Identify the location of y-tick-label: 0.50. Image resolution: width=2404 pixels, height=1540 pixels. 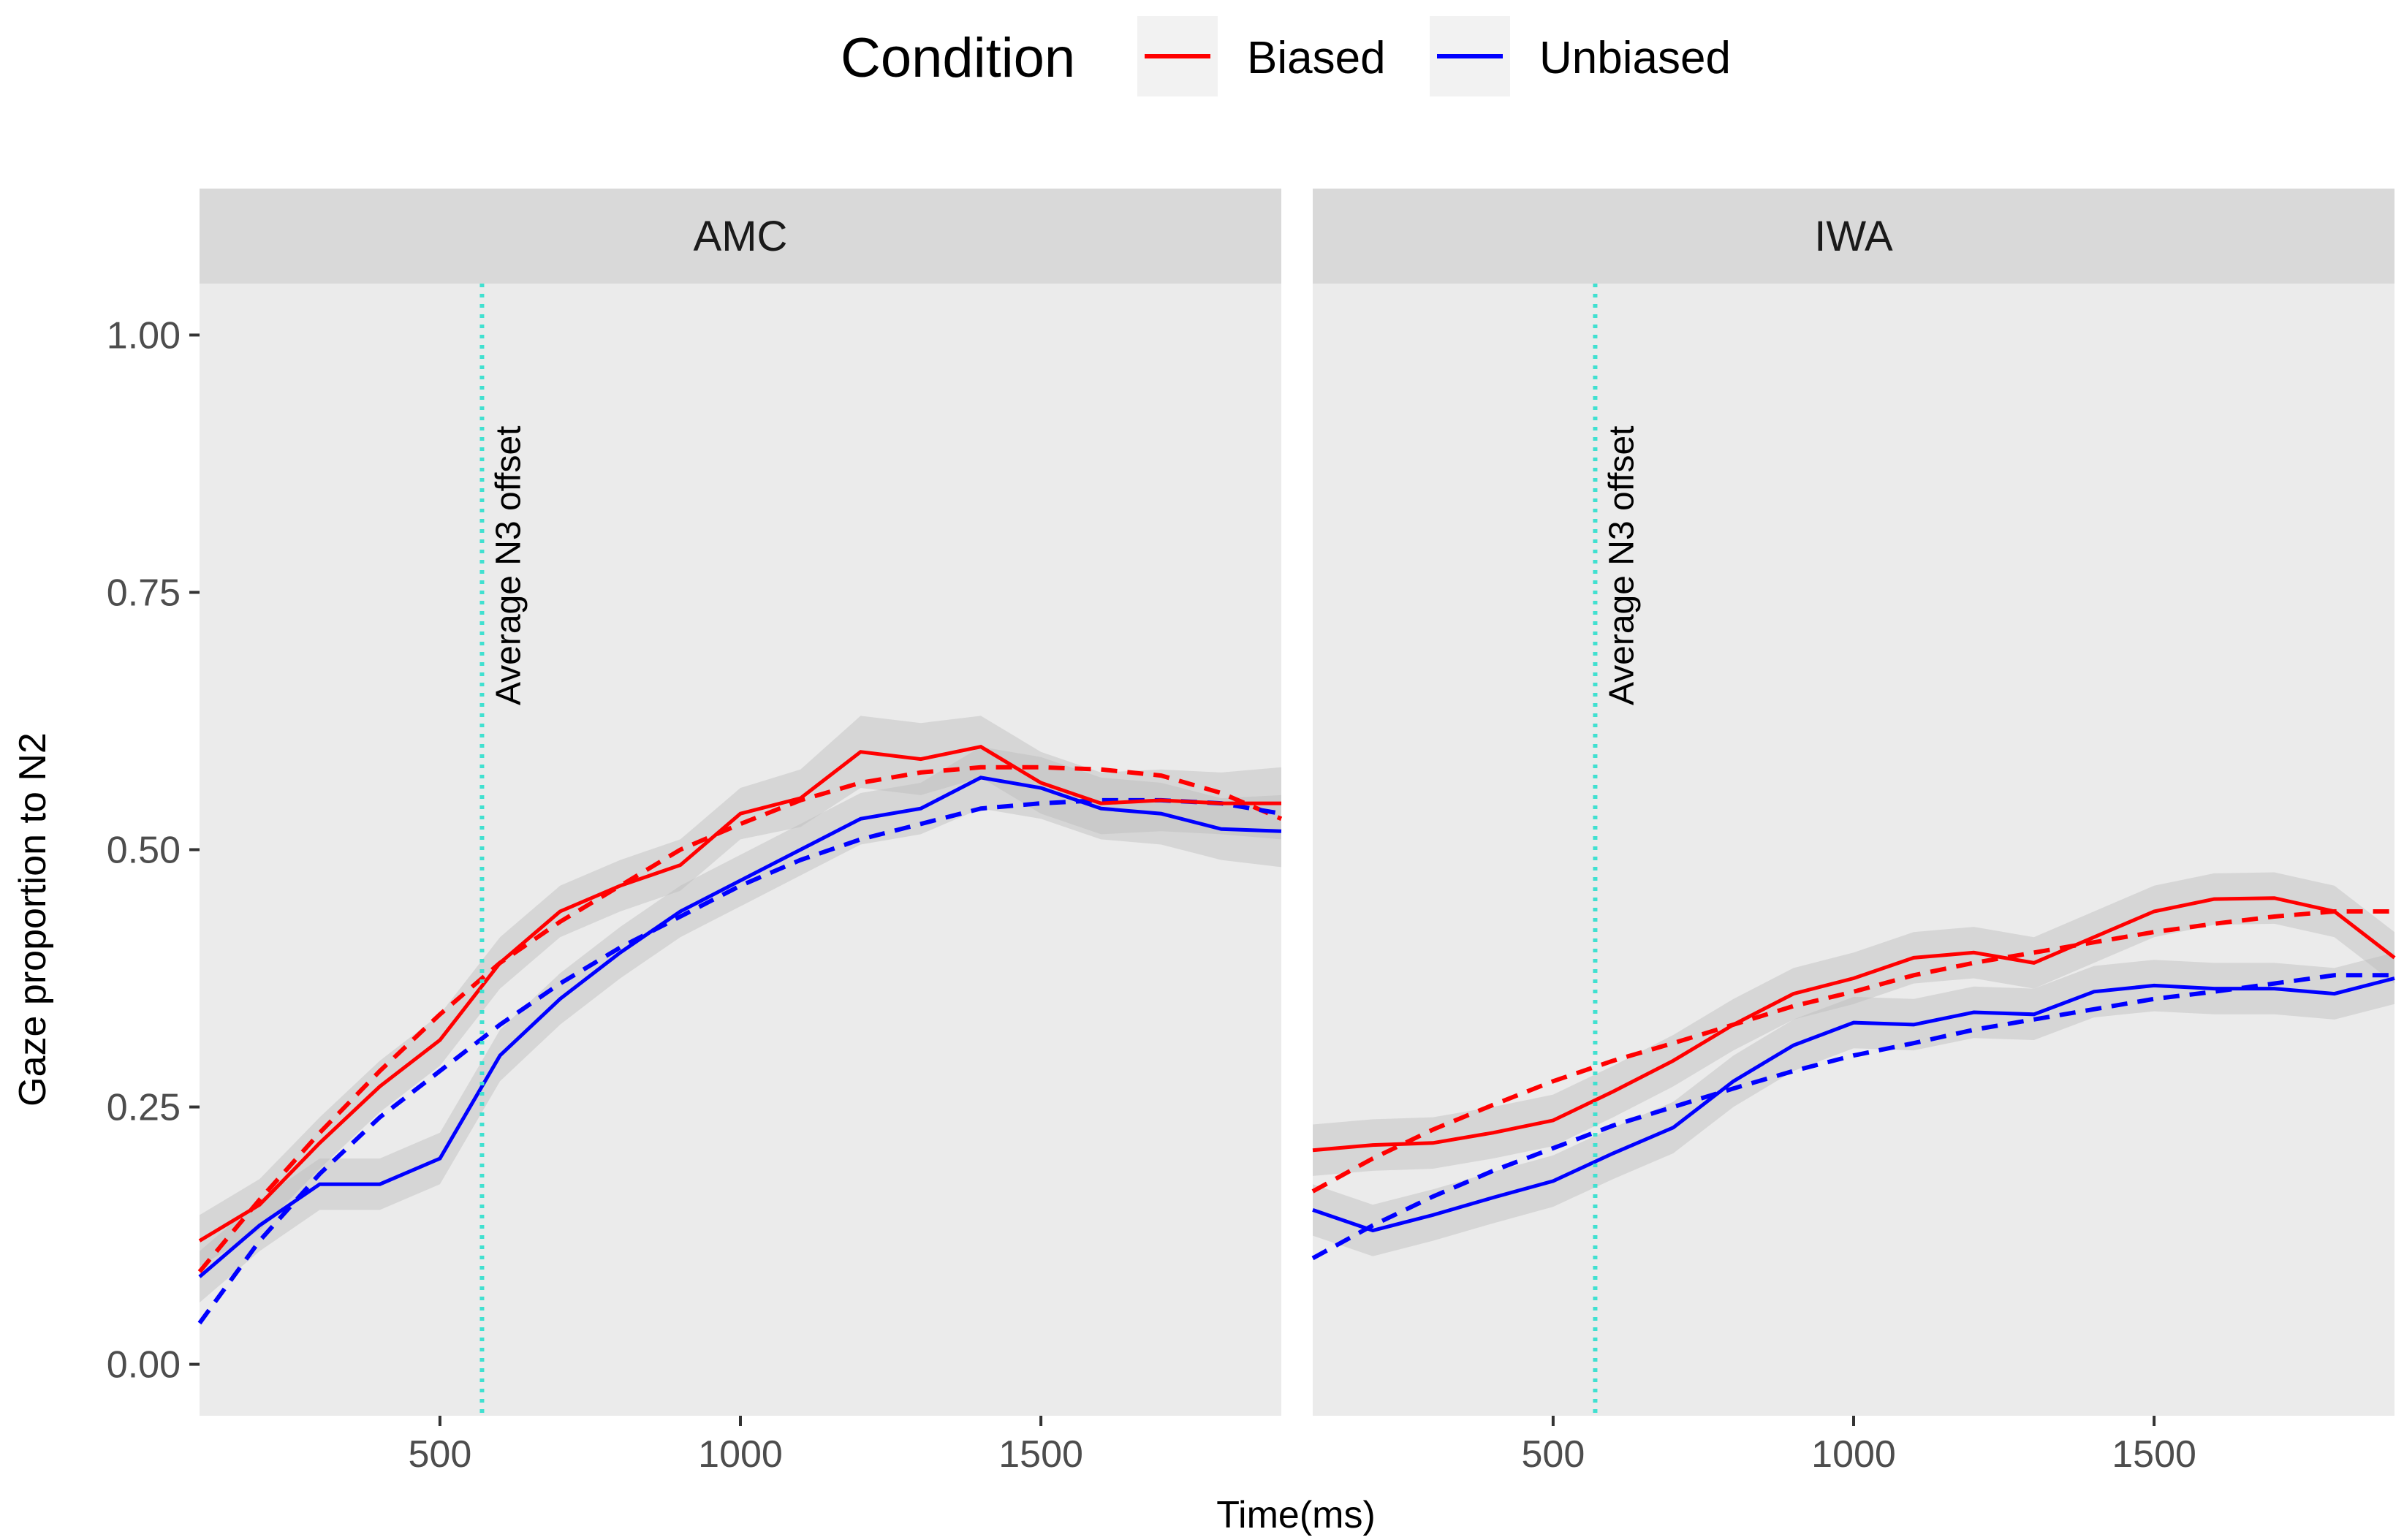
(144, 851).